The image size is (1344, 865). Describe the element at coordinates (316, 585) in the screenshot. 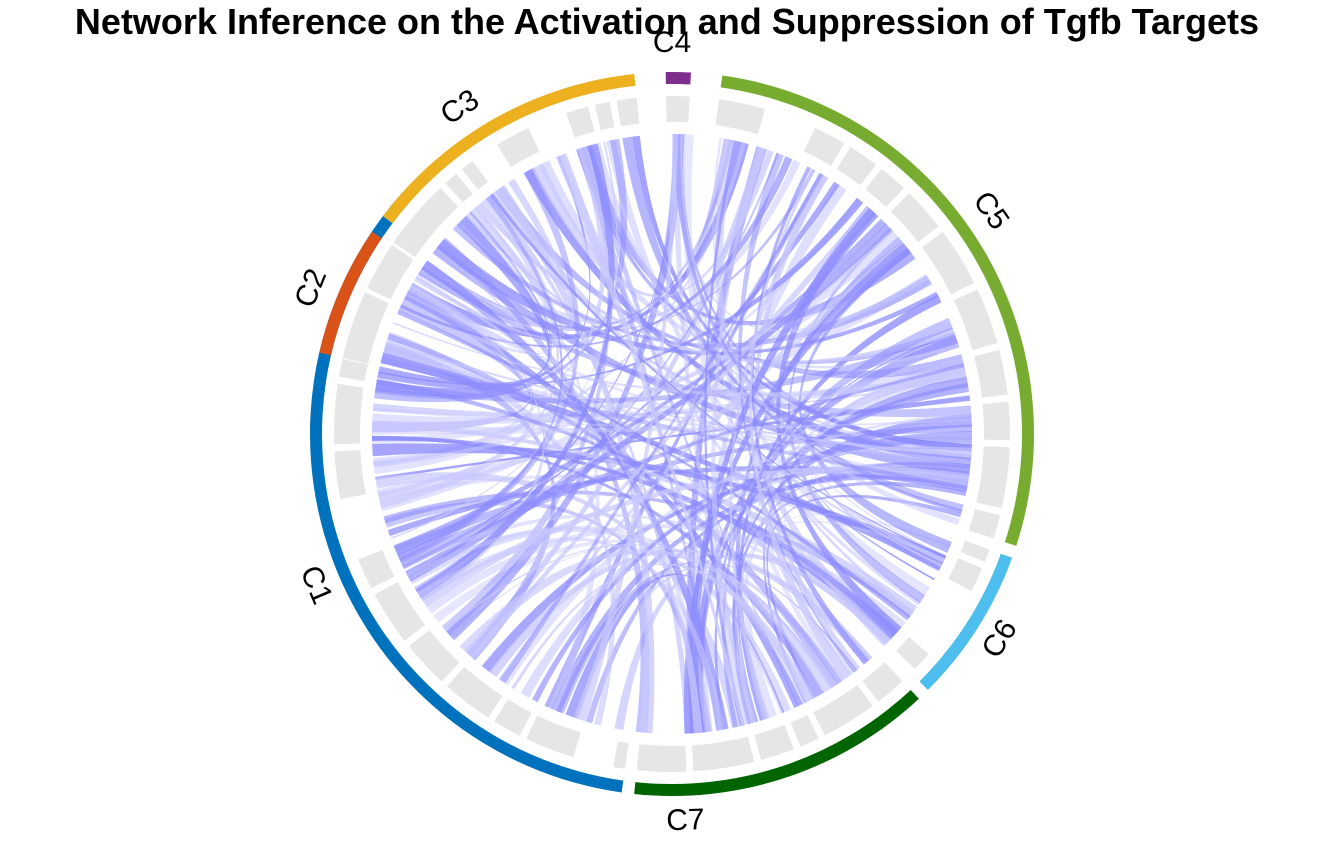

I see `sector-label-c1: C1` at that location.